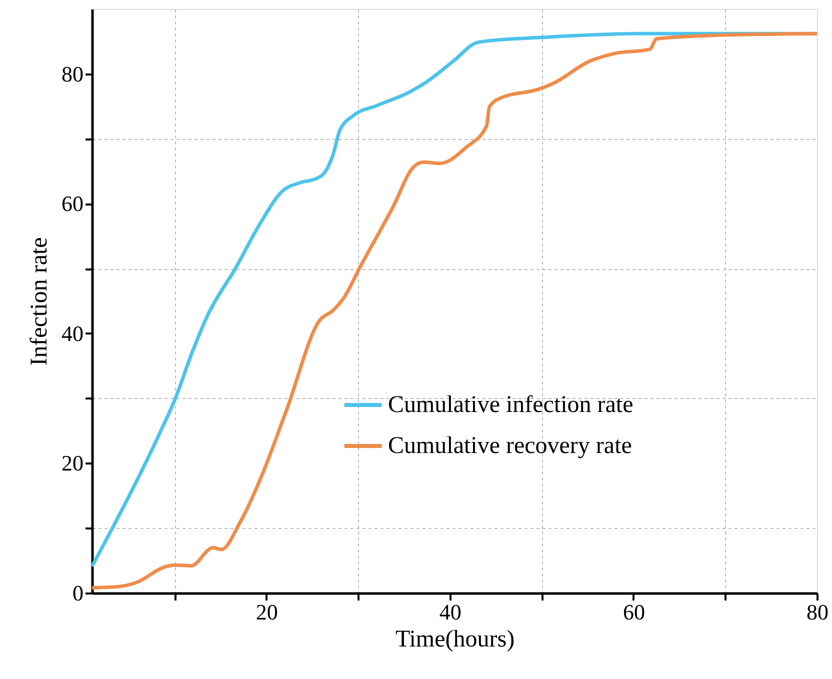  What do you see at coordinates (73, 333) in the screenshot?
I see `y-tick-label: 40` at bounding box center [73, 333].